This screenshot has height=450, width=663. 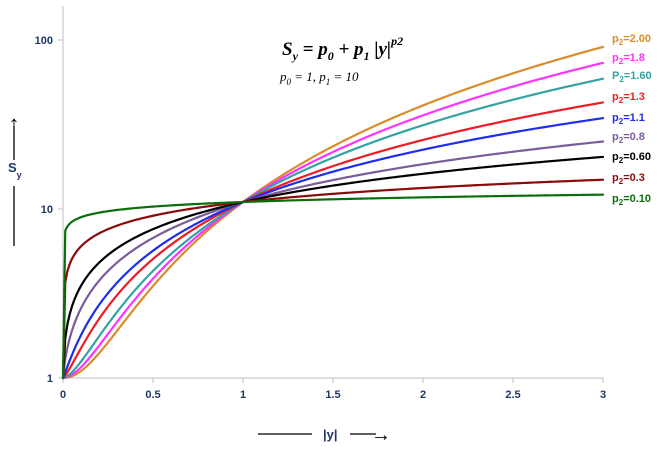 What do you see at coordinates (628, 59) in the screenshot?
I see `legend-label-p2-1.8: p2=1.8` at bounding box center [628, 59].